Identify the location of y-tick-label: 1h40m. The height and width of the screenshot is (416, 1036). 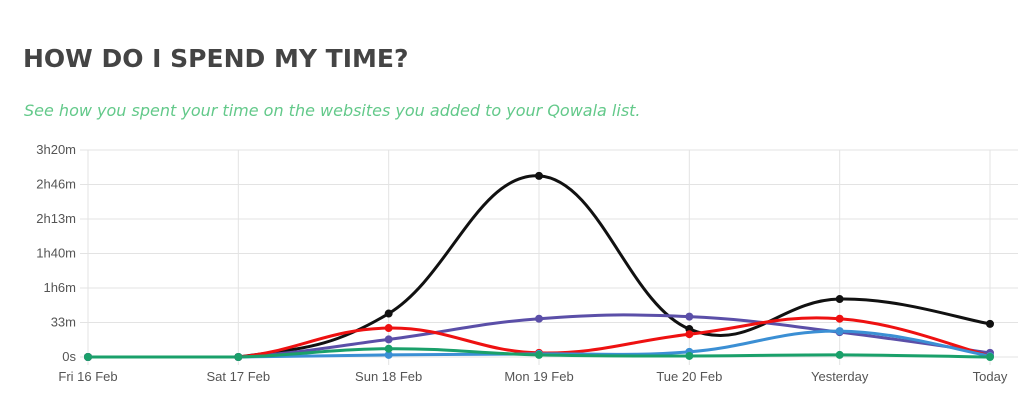
(56, 253).